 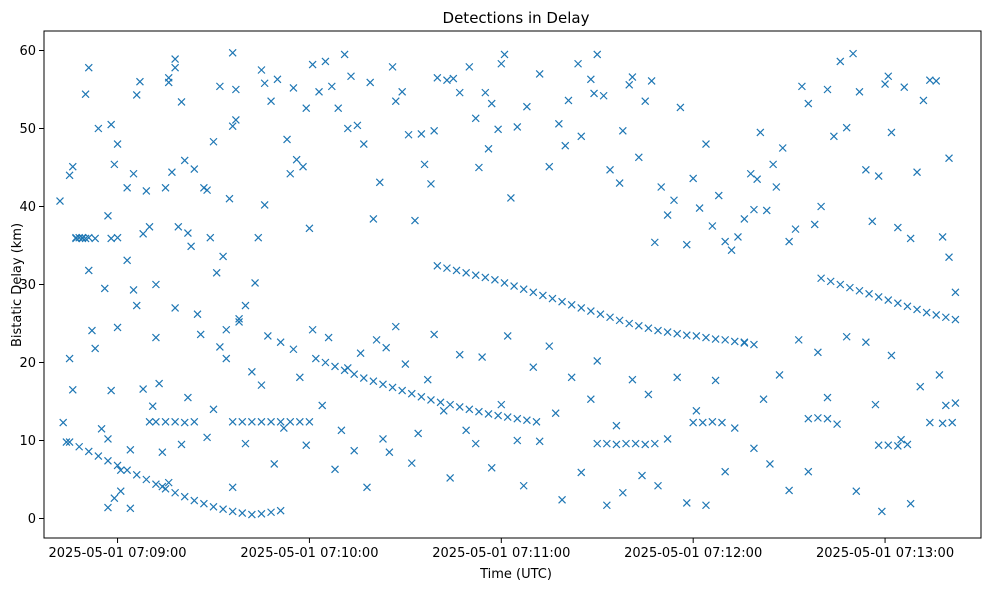 What do you see at coordinates (516, 18) in the screenshot?
I see `chart-title: Detections in Delay` at bounding box center [516, 18].